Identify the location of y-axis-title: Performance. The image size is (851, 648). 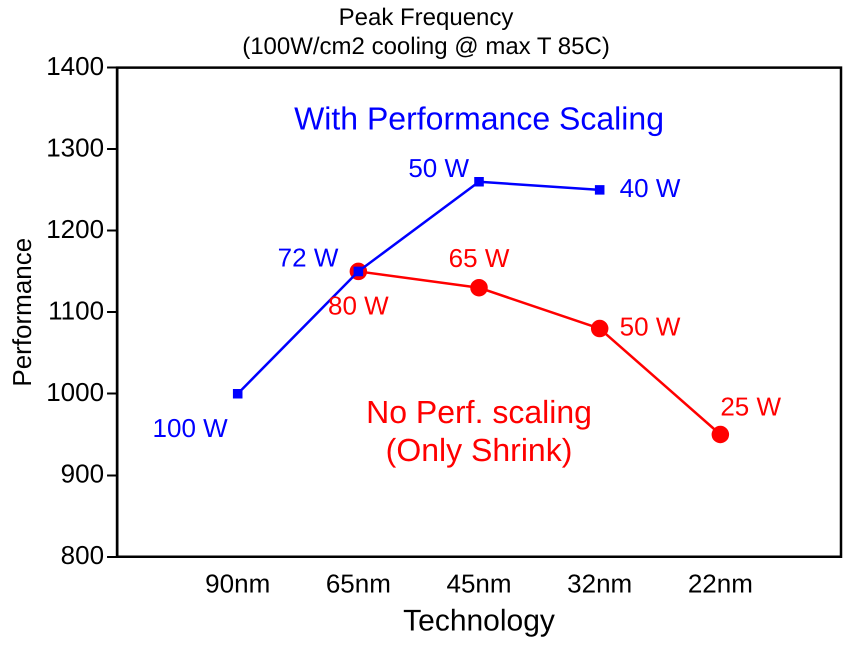
(21, 312).